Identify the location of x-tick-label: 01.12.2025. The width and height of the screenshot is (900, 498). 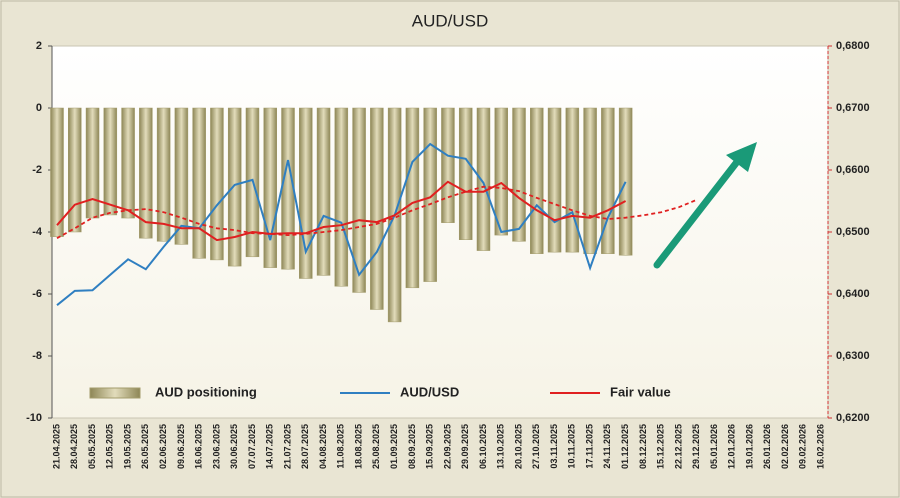
(625, 446).